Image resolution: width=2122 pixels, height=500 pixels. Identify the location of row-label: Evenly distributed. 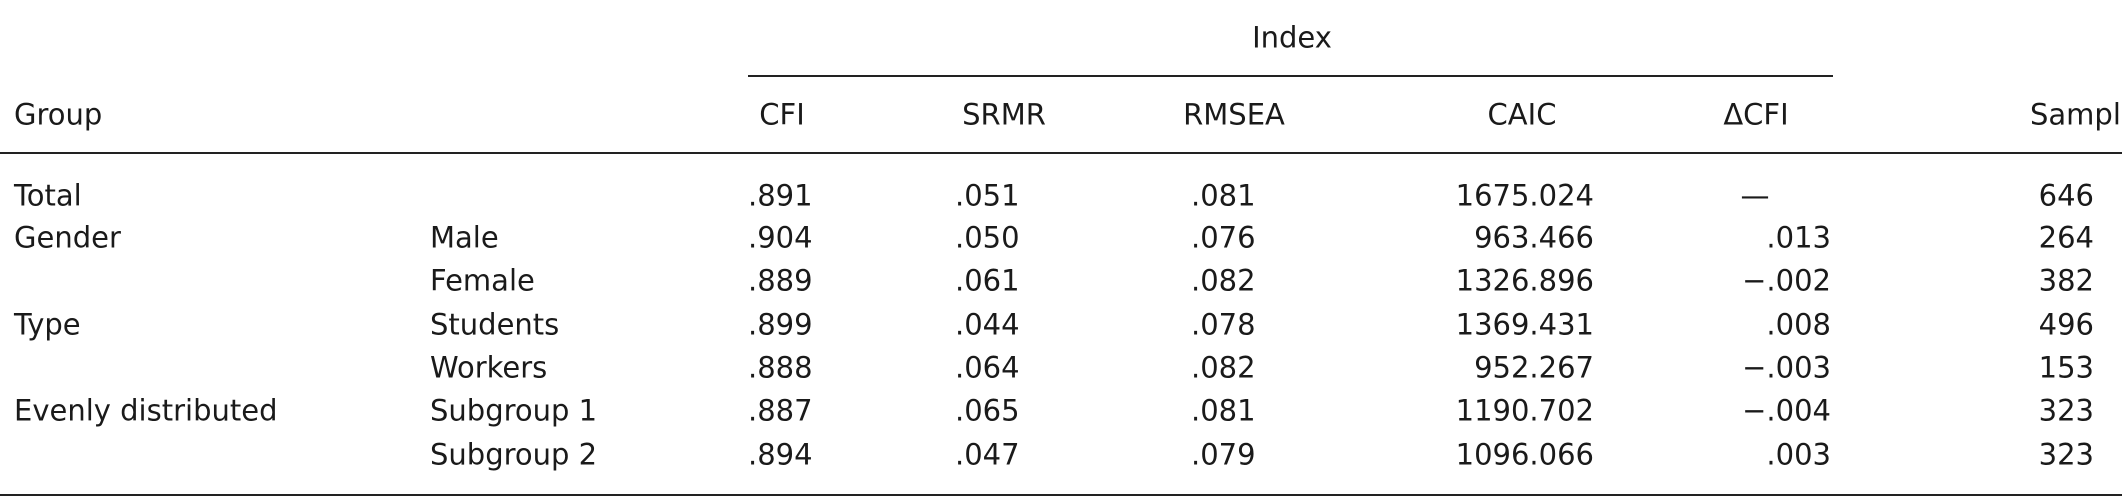
(146, 410).